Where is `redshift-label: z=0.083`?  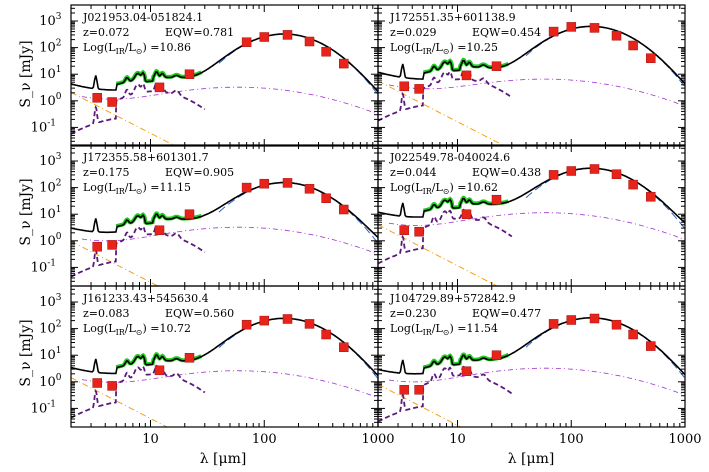 redshift-label: z=0.083 is located at coordinates (106, 313).